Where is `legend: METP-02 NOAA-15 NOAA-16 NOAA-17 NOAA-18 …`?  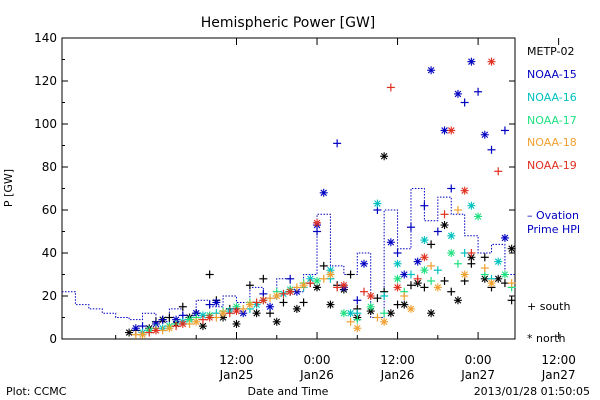 legend: METP-02 NOAA-15 NOAA-16 NOAA-17 NOAA-18 … is located at coordinates (553, 195).